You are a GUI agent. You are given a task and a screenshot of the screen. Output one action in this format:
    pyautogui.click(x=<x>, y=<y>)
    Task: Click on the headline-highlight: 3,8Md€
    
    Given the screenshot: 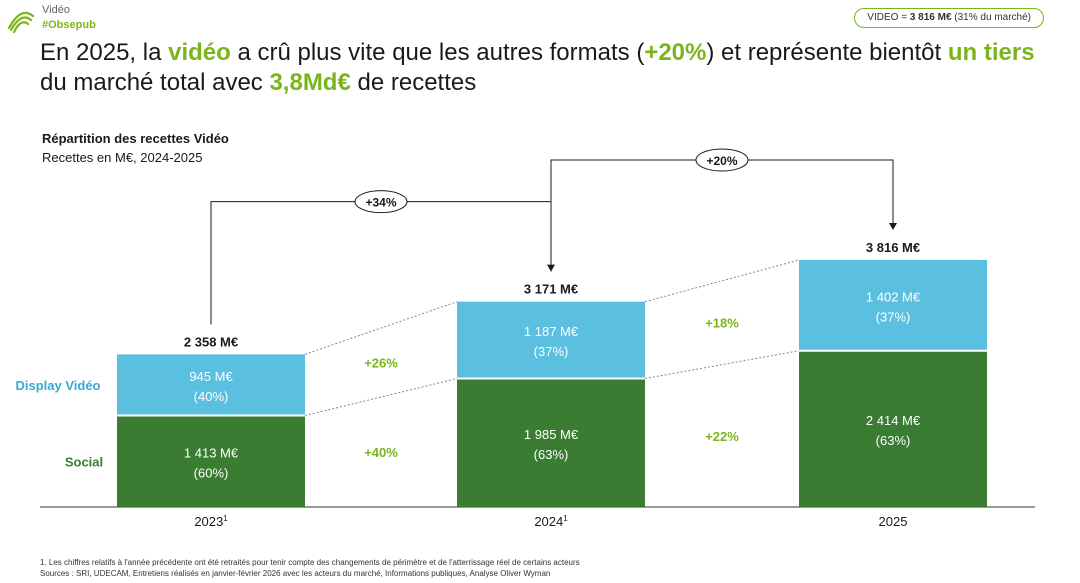 What is the action you would take?
    pyautogui.click(x=310, y=82)
    